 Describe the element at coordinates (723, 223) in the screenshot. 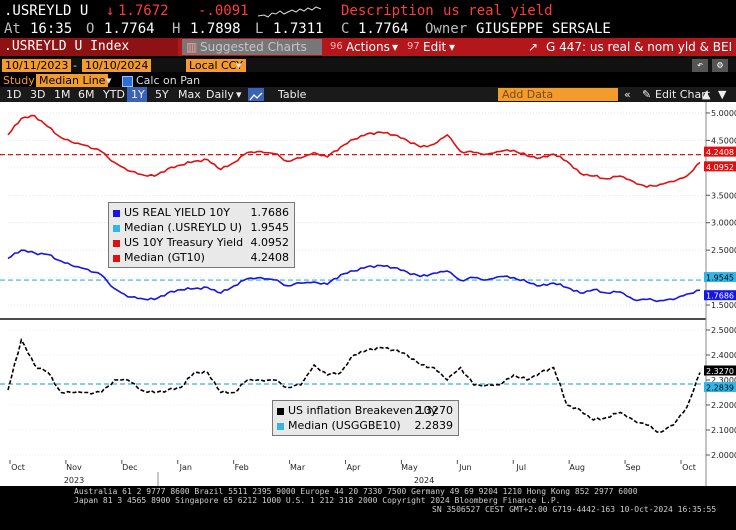

I see `y-tick-label: 3.0000` at that location.